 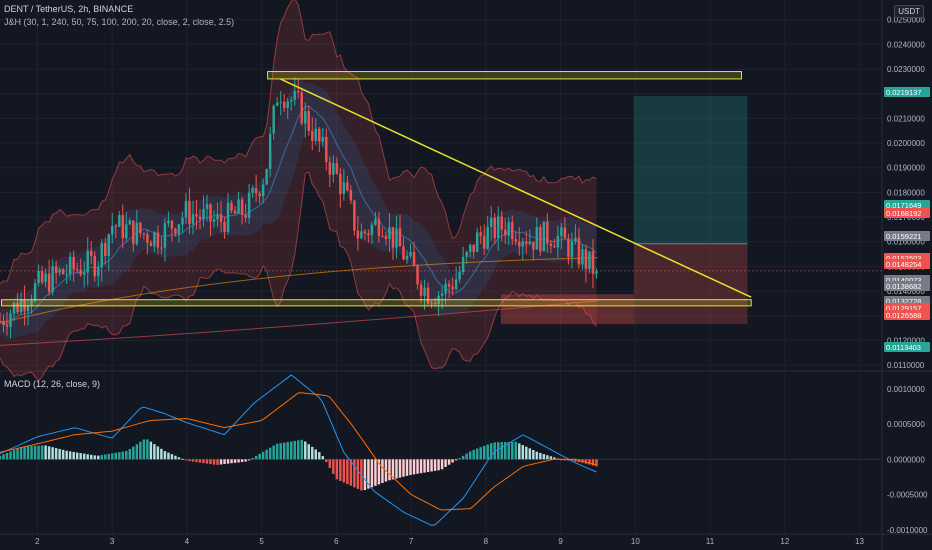 What do you see at coordinates (906, 340) in the screenshot?
I see `price-tick-label: 0.0120000` at bounding box center [906, 340].